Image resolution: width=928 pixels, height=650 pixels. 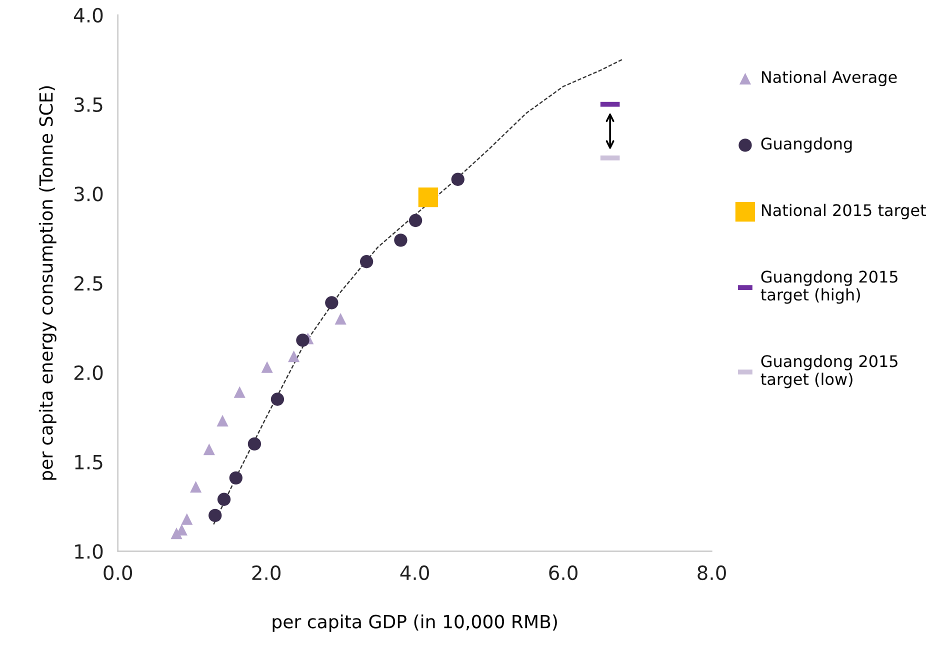 I want to click on y-axis-title: per capita energy consumption (Tonne SCE), so click(x=47, y=283).